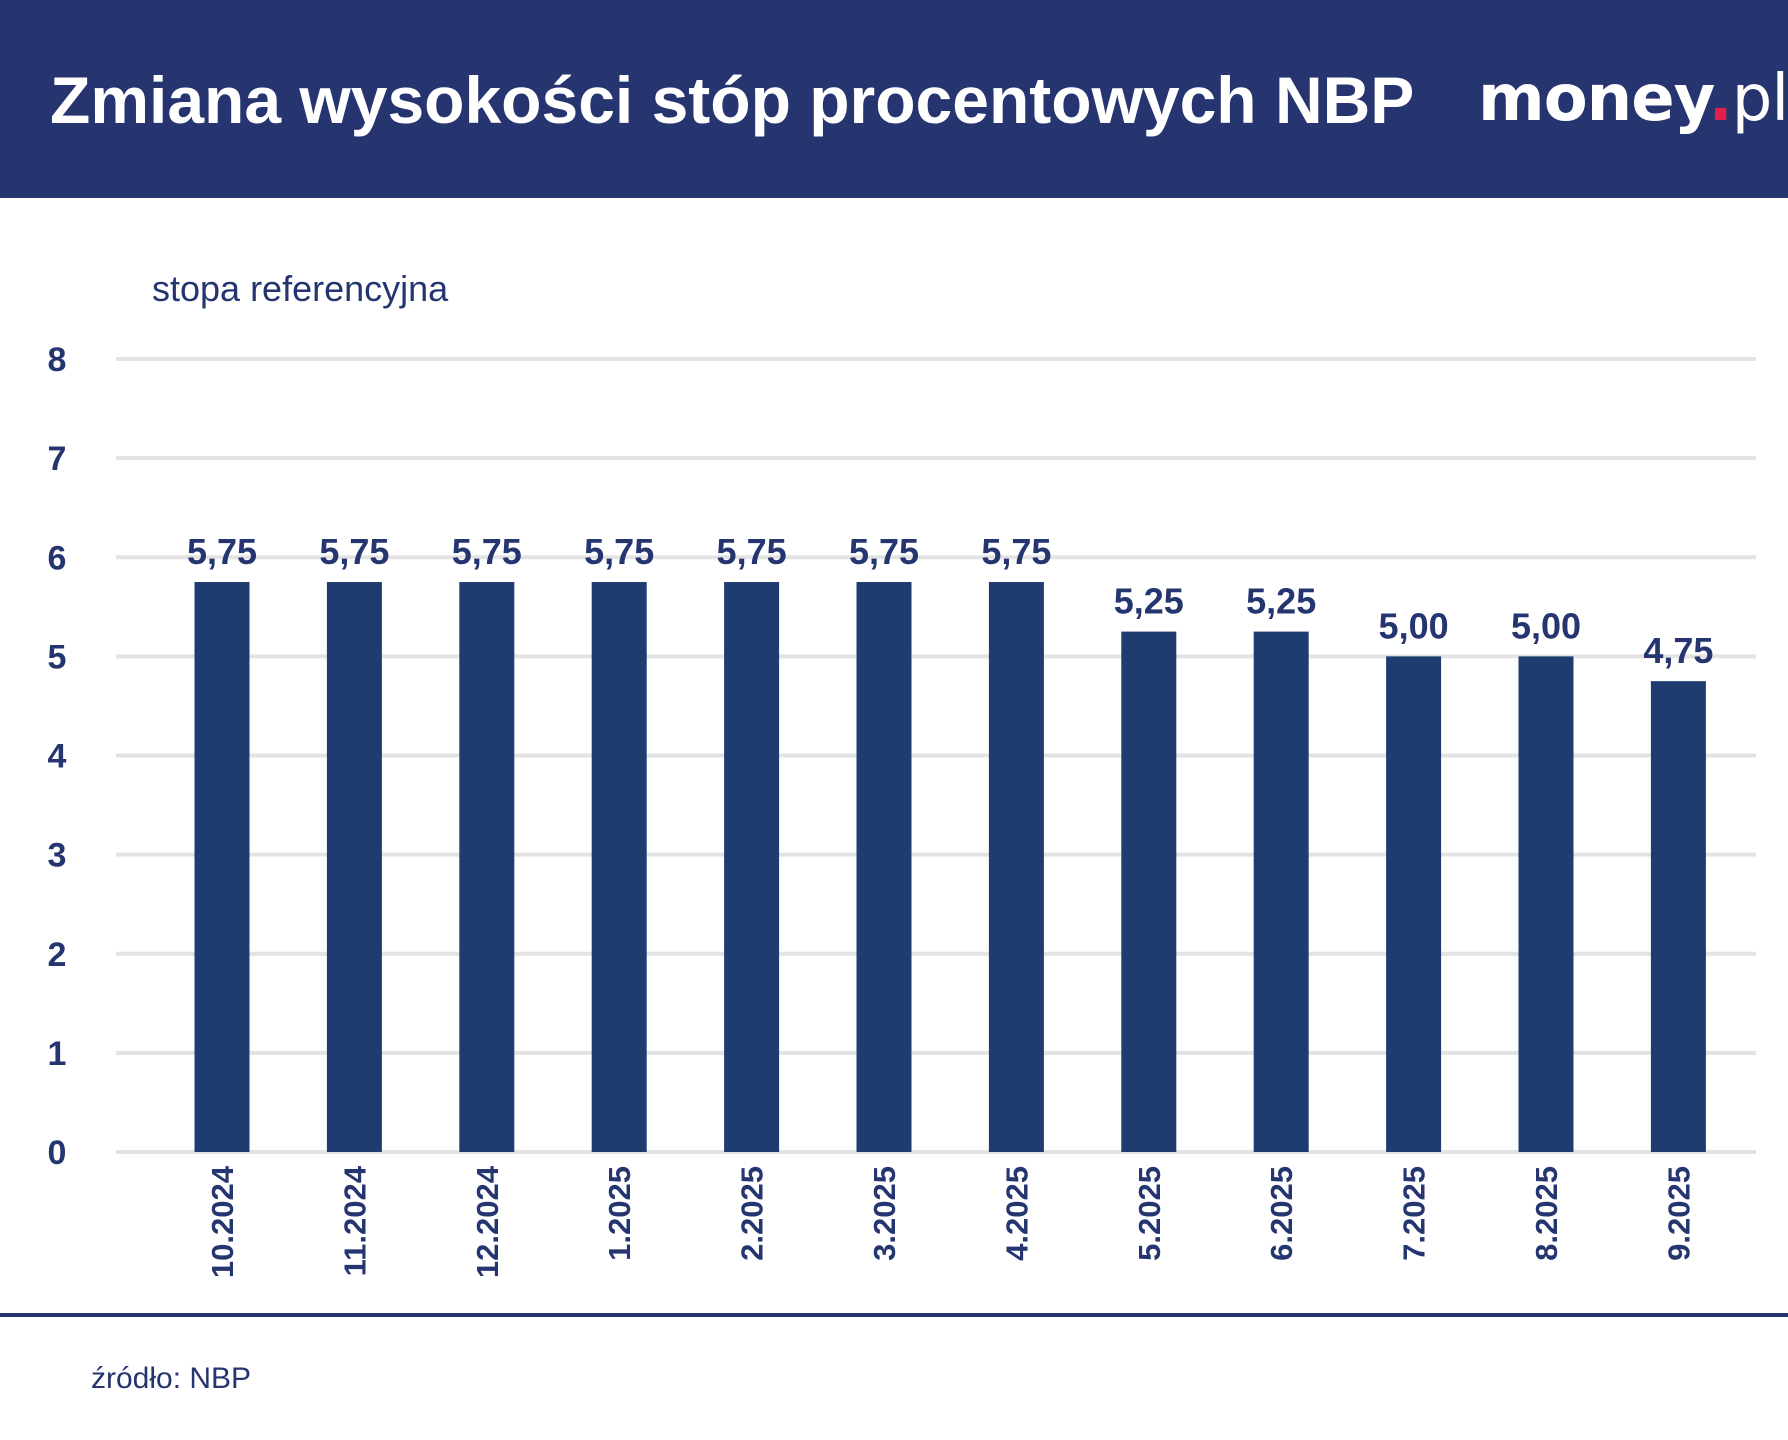 This screenshot has height=1440, width=1788. I want to click on source-note: źródło: NBP, so click(171, 1378).